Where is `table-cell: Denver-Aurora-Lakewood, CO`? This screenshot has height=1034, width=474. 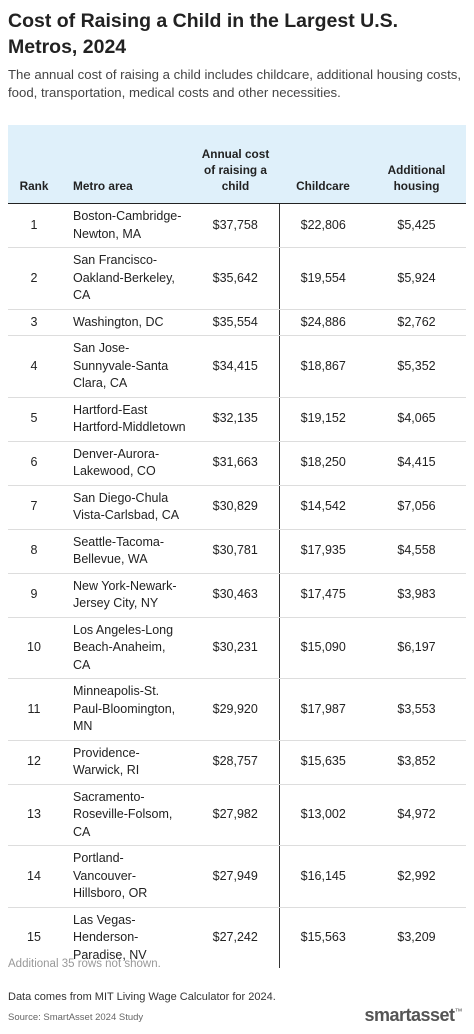 table-cell: Denver-Aurora-Lakewood, CO is located at coordinates (126, 463).